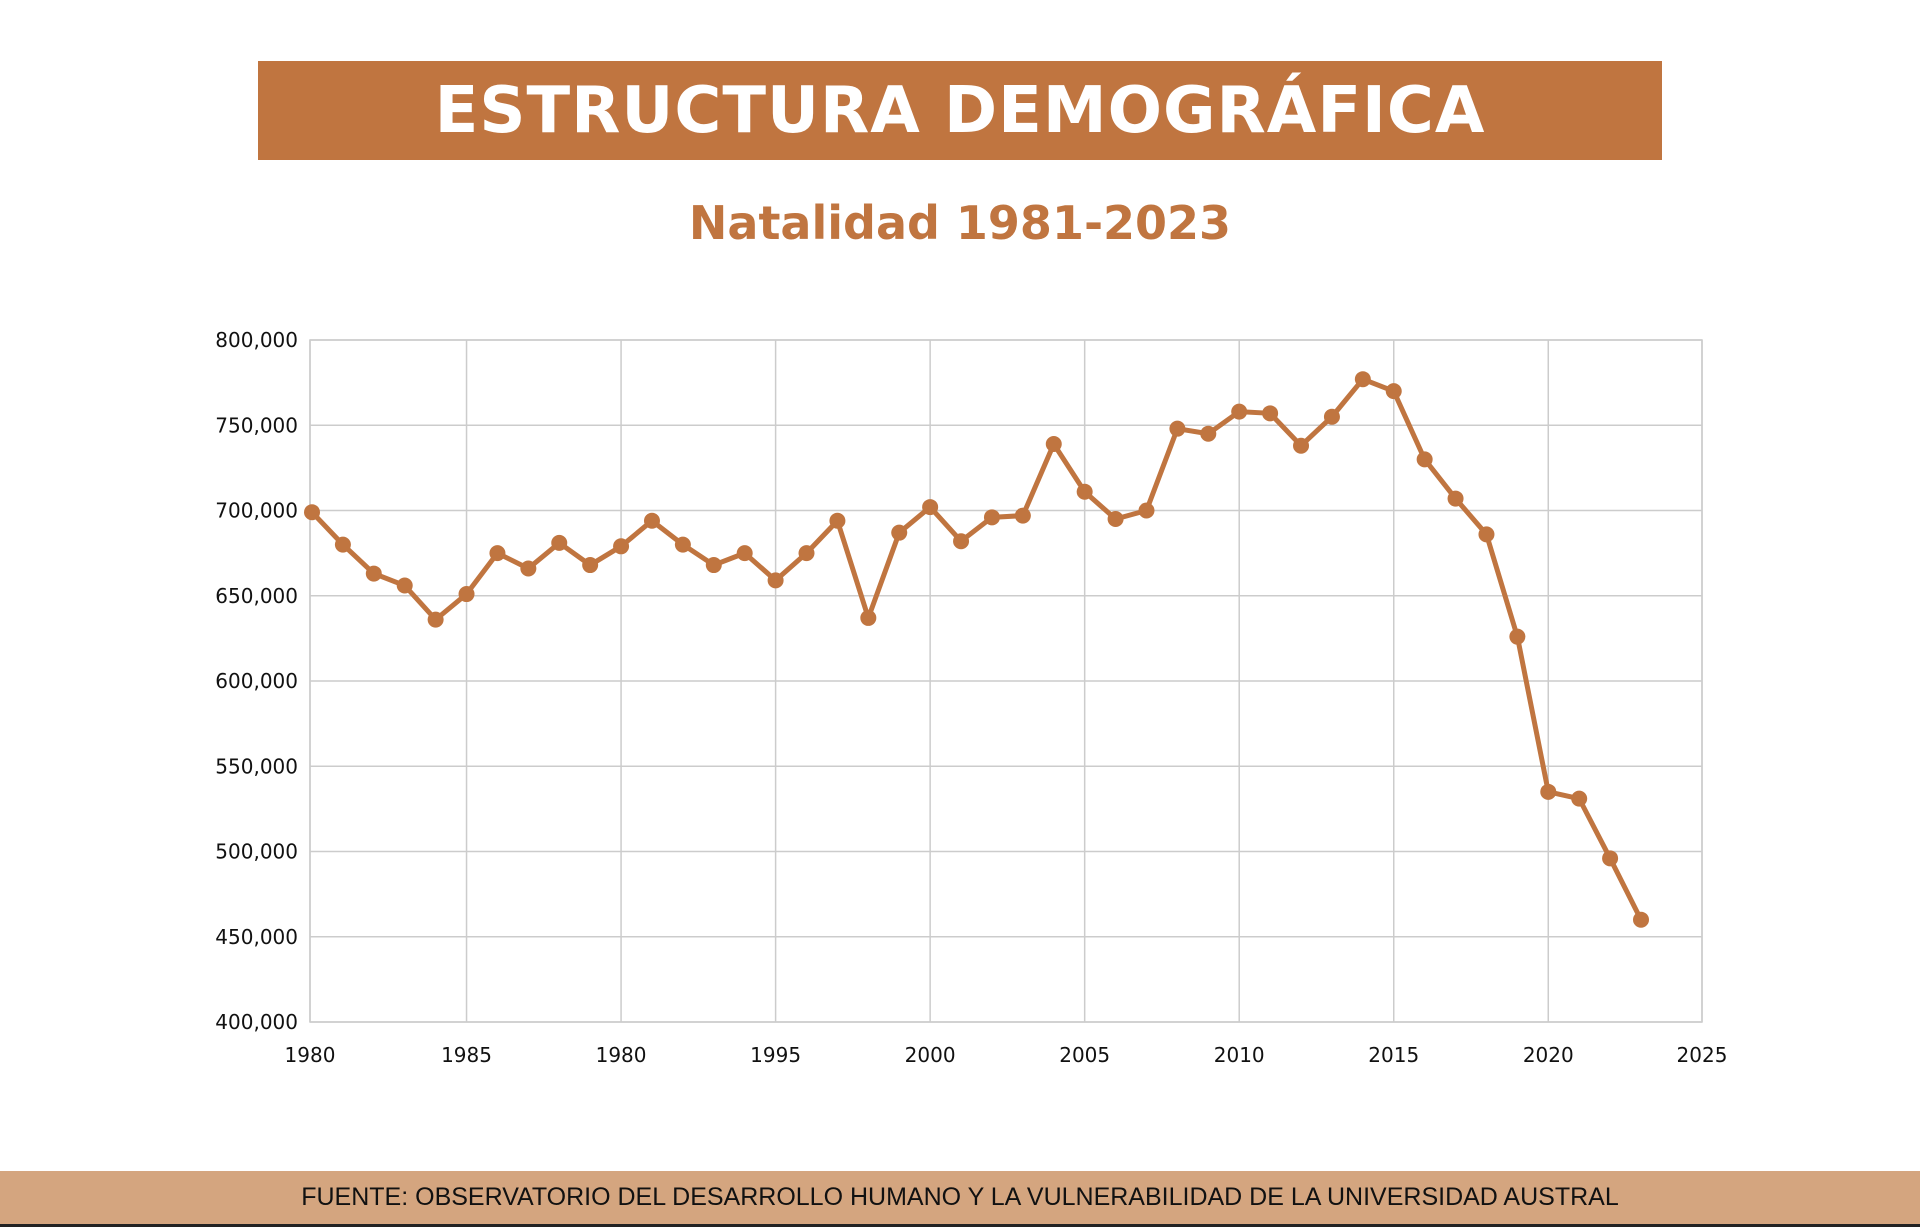 The width and height of the screenshot is (1920, 1227). What do you see at coordinates (1548, 1055) in the screenshot?
I see `x-tick-label: 2020` at bounding box center [1548, 1055].